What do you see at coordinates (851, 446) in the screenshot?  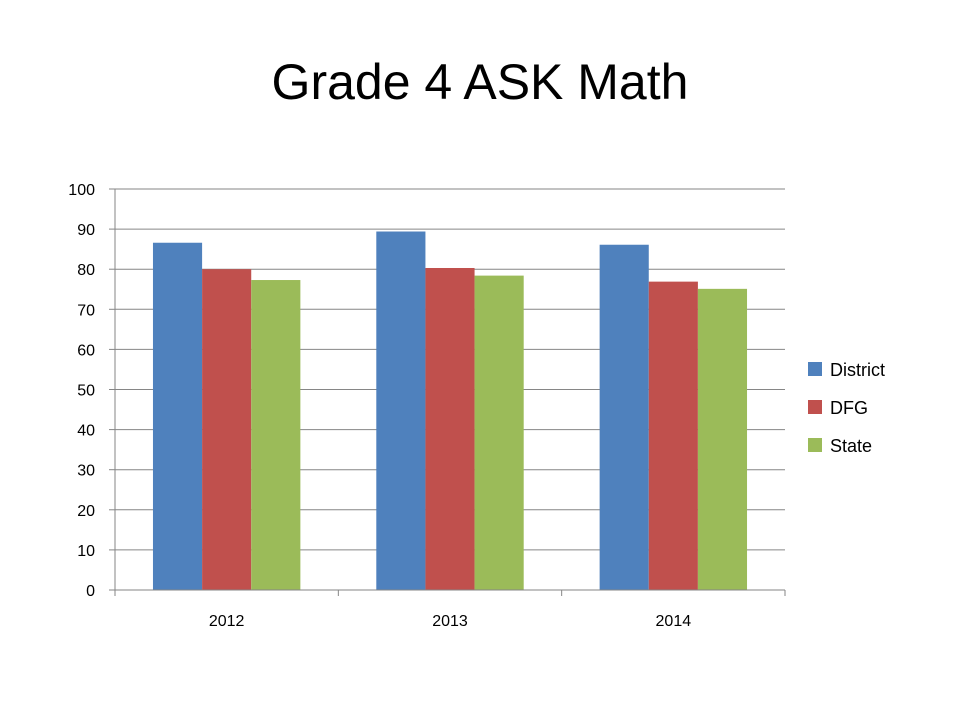 I see `legend-label-state: State` at bounding box center [851, 446].